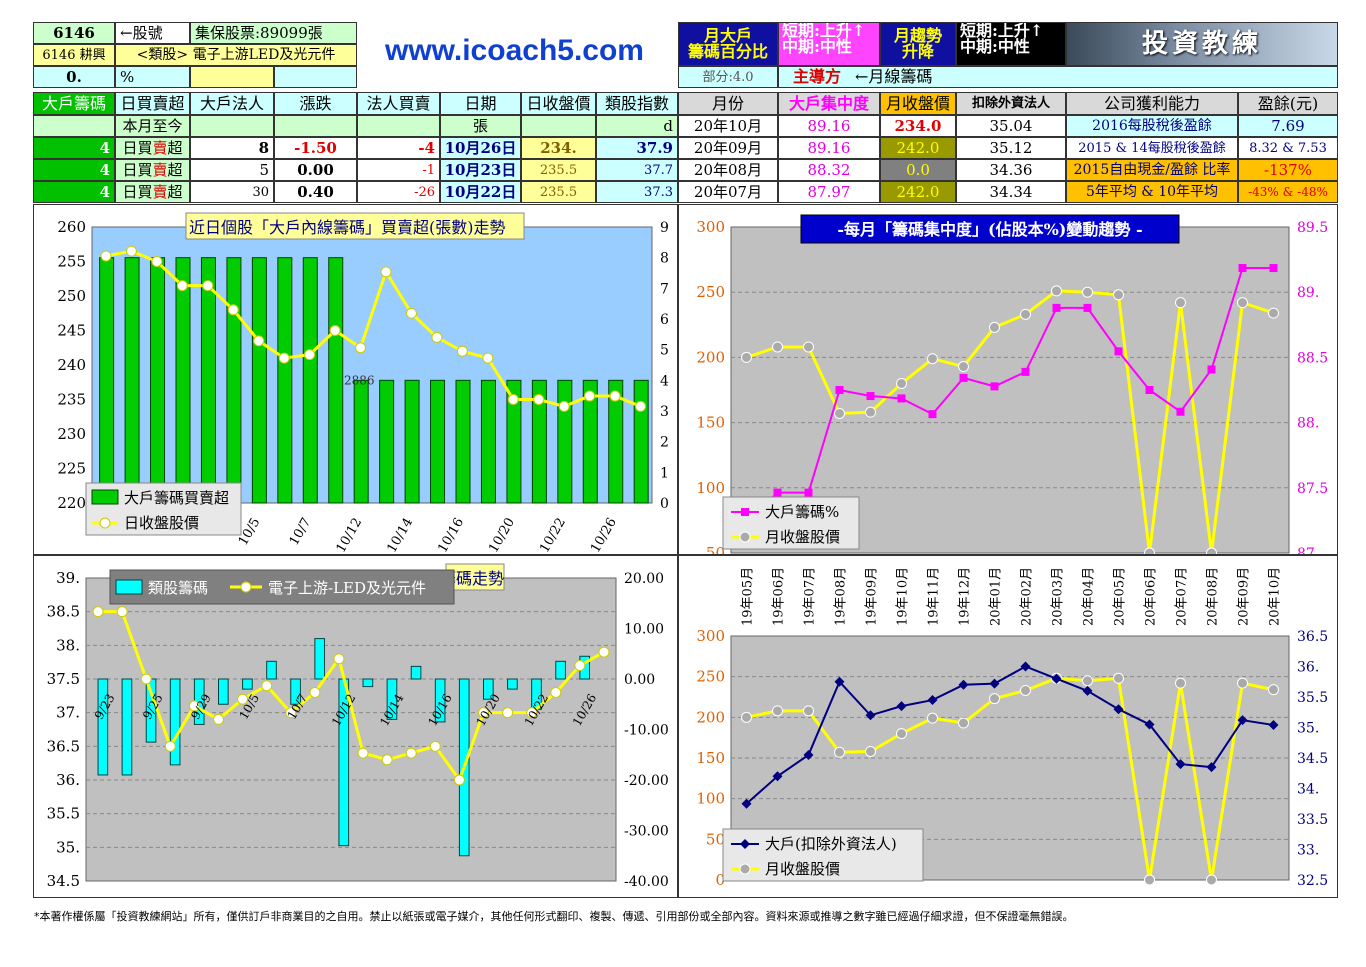  I want to click on y-right-tick: 36.5, so click(1312, 637).